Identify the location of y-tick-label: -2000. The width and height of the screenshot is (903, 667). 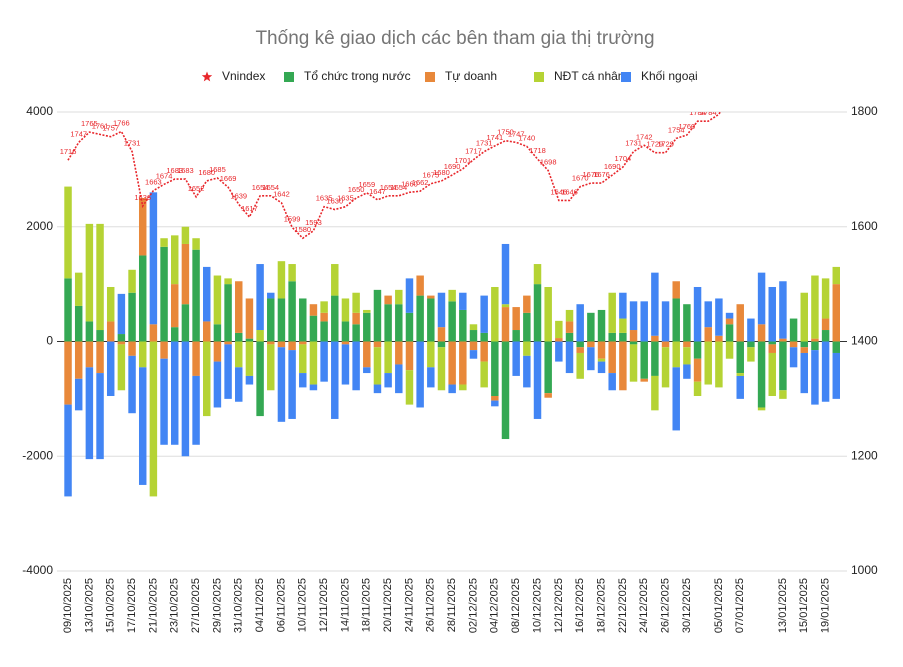
(37, 455).